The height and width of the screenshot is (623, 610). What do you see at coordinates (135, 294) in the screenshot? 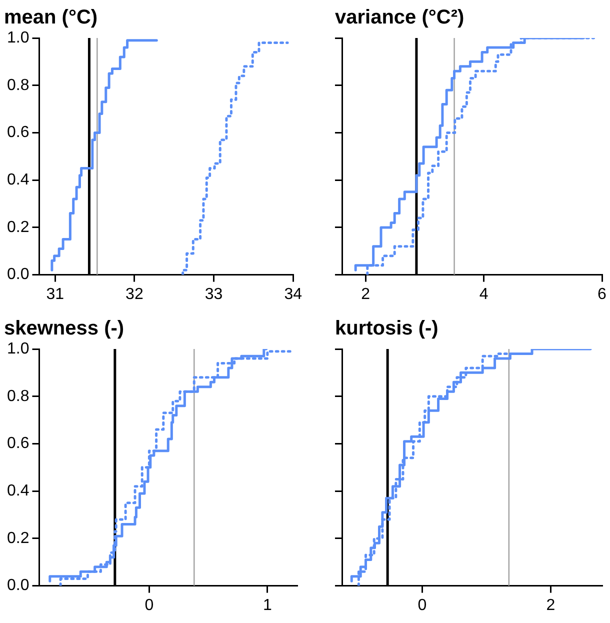
I see `x-tick-label: 32` at bounding box center [135, 294].